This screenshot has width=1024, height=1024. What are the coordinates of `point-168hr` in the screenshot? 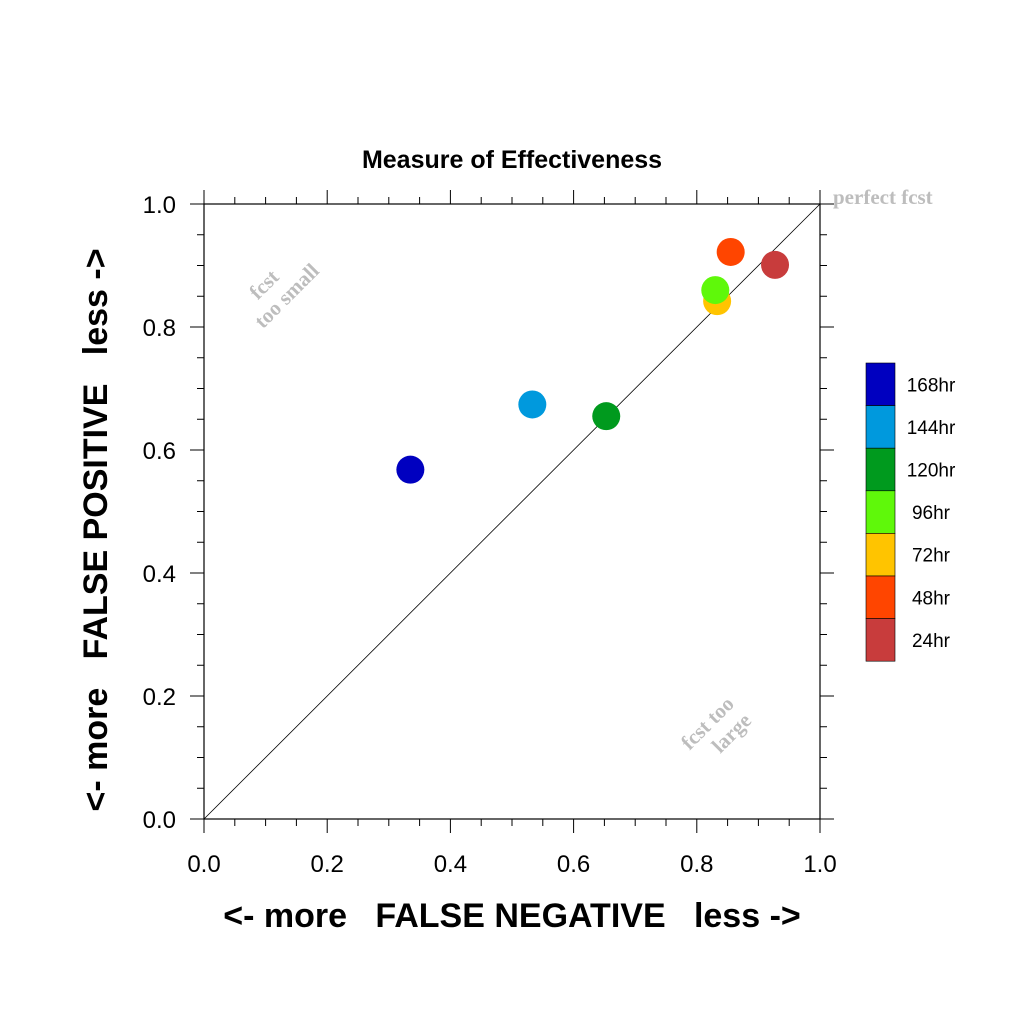 It's located at (410, 469).